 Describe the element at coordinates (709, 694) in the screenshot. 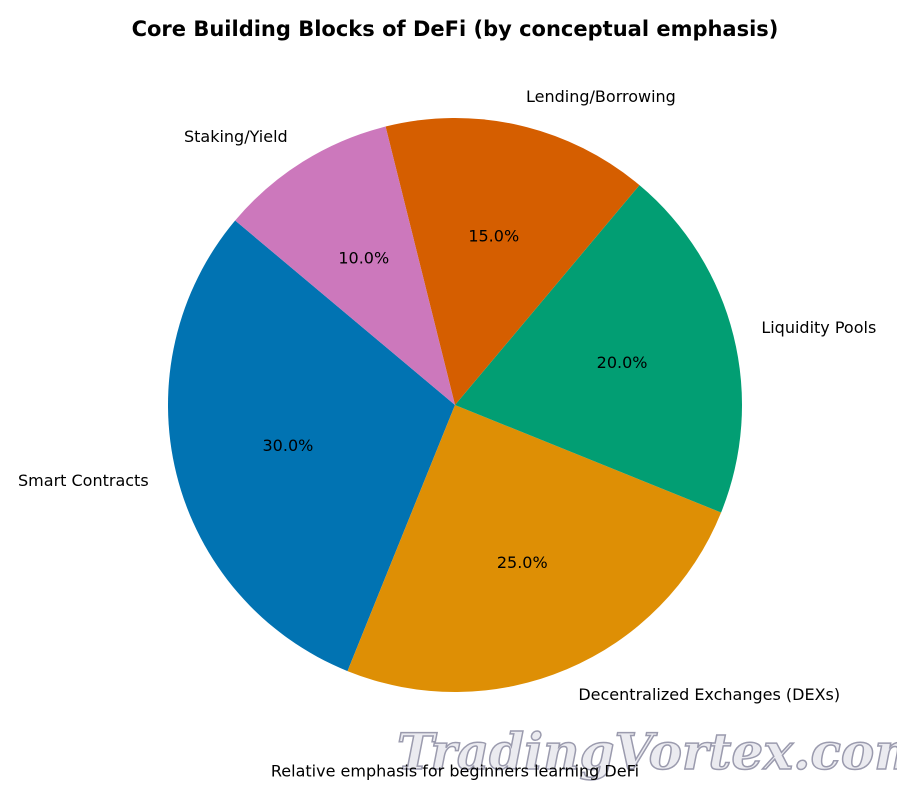

I see `slice-label: Decentralized Exchanges (DEXs)` at that location.